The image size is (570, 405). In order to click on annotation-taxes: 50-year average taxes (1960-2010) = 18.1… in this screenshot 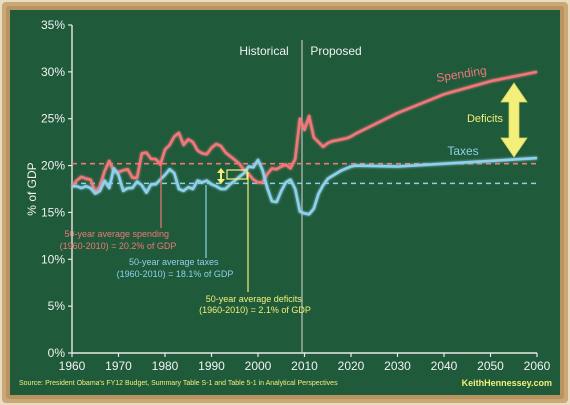, I will do `click(175, 268)`.